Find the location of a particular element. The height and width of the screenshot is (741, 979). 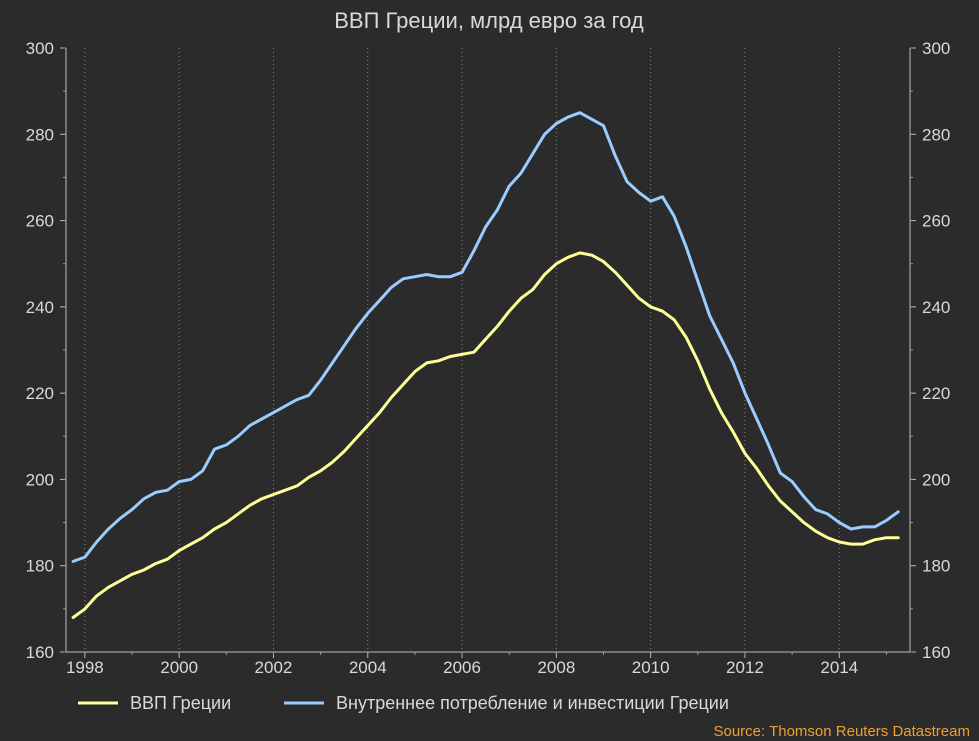

y-tick-label-left: 160 is located at coordinates (40, 652).